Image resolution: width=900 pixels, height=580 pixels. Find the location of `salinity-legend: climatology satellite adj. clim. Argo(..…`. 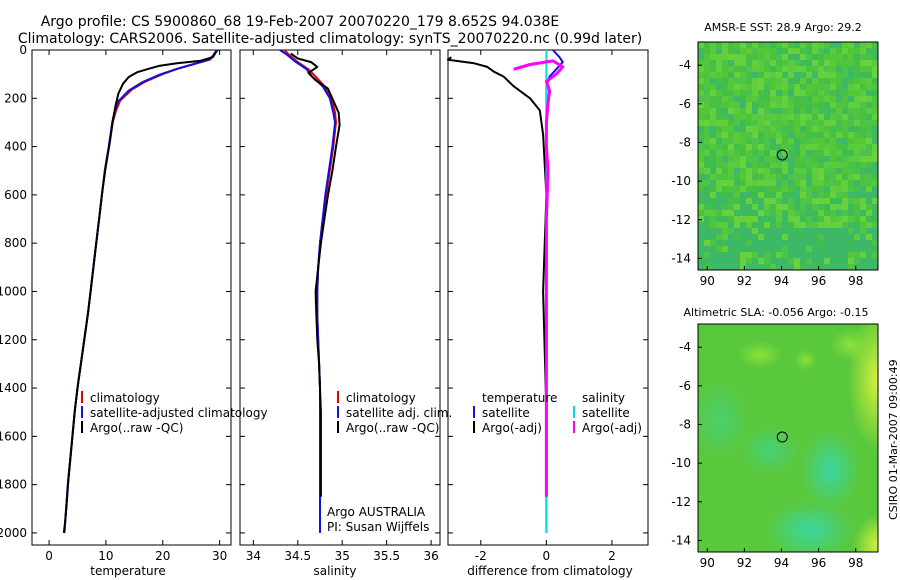

salinity-legend: climatology satellite adj. clim. Argo(..… is located at coordinates (394, 413).